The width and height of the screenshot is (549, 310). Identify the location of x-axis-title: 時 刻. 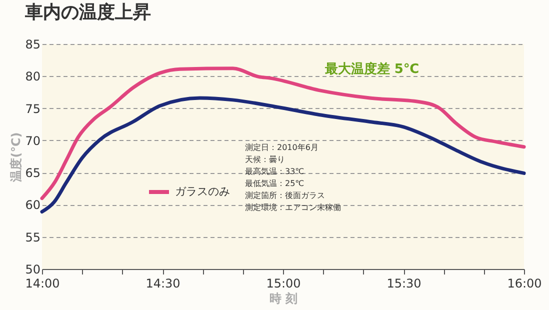
(283, 299).